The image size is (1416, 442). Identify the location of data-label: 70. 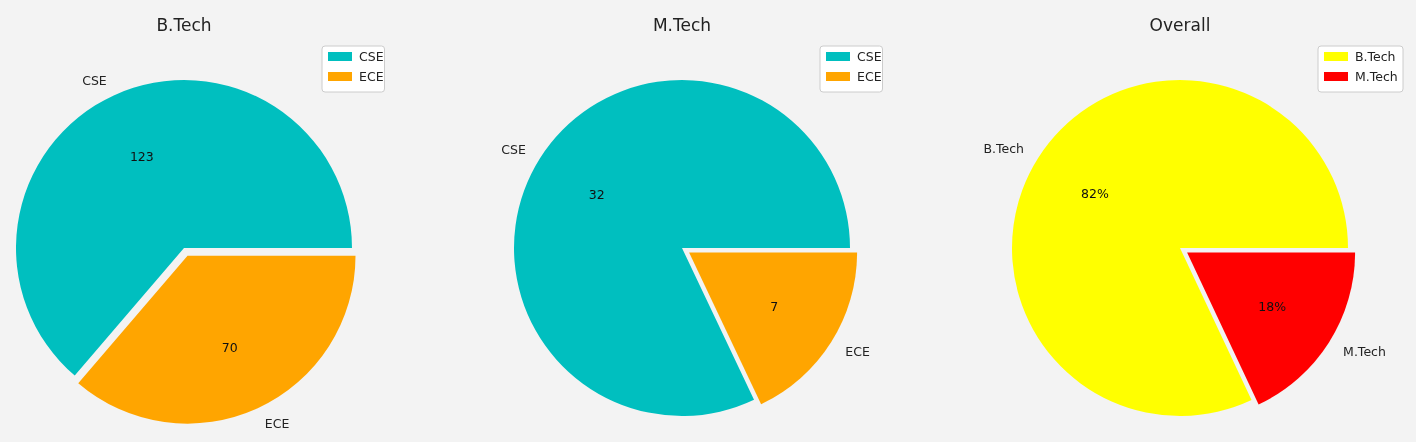
(229, 347).